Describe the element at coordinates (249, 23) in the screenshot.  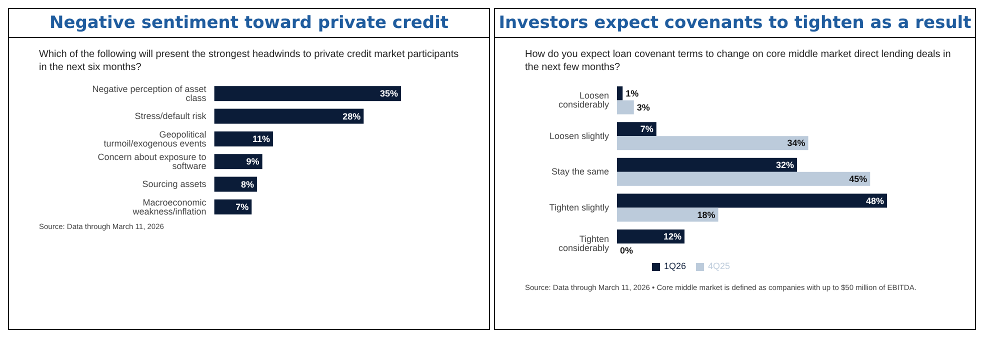
I see `chart-title: Negative sentiment toward private credit` at that location.